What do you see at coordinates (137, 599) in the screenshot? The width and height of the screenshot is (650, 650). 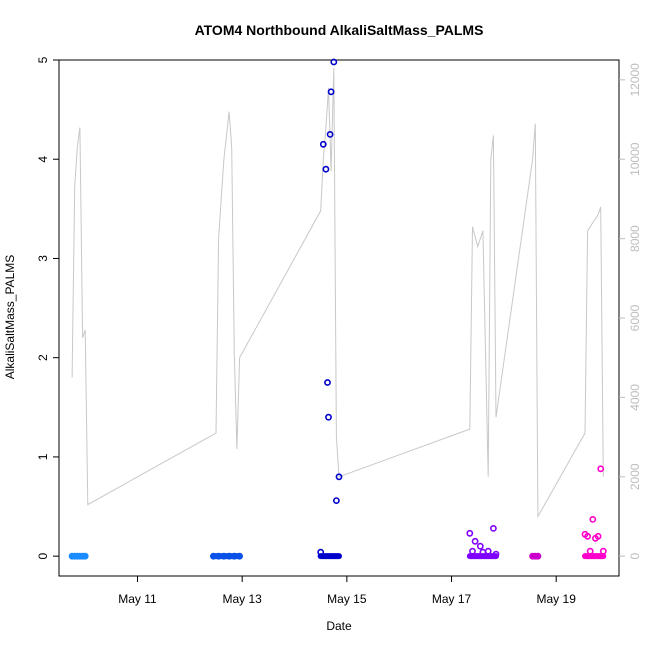 I see `x-tick-label: May 11` at bounding box center [137, 599].